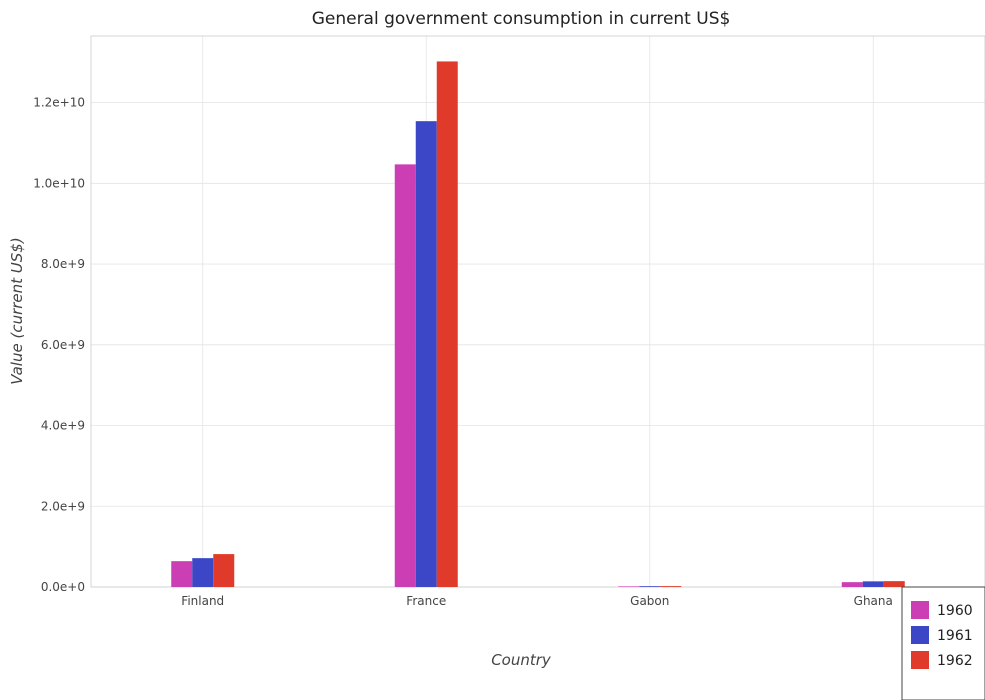 The height and width of the screenshot is (700, 985). I want to click on y-tick-label: 8.0e+9, so click(63, 264).